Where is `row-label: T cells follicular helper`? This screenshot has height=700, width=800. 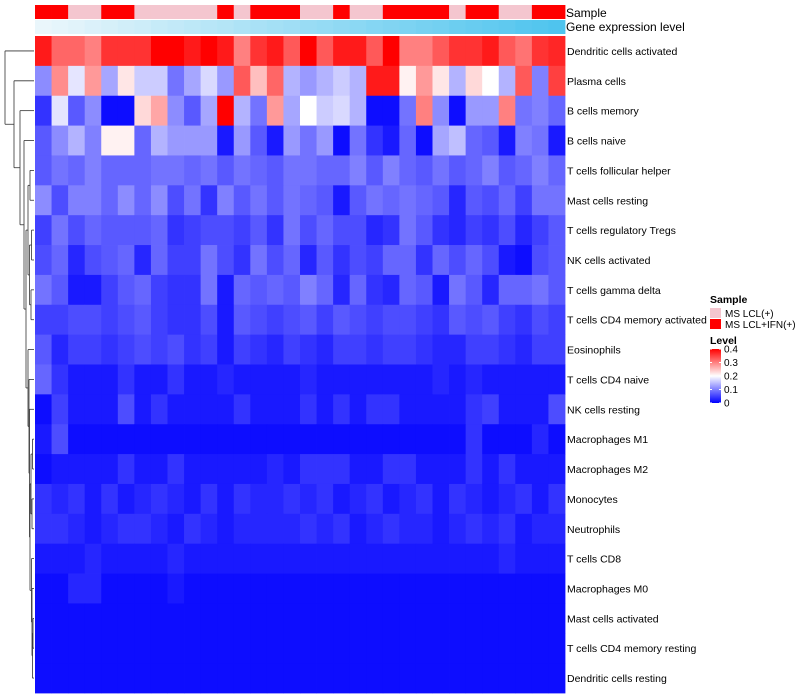
row-label: T cells follicular helper is located at coordinates (619, 171).